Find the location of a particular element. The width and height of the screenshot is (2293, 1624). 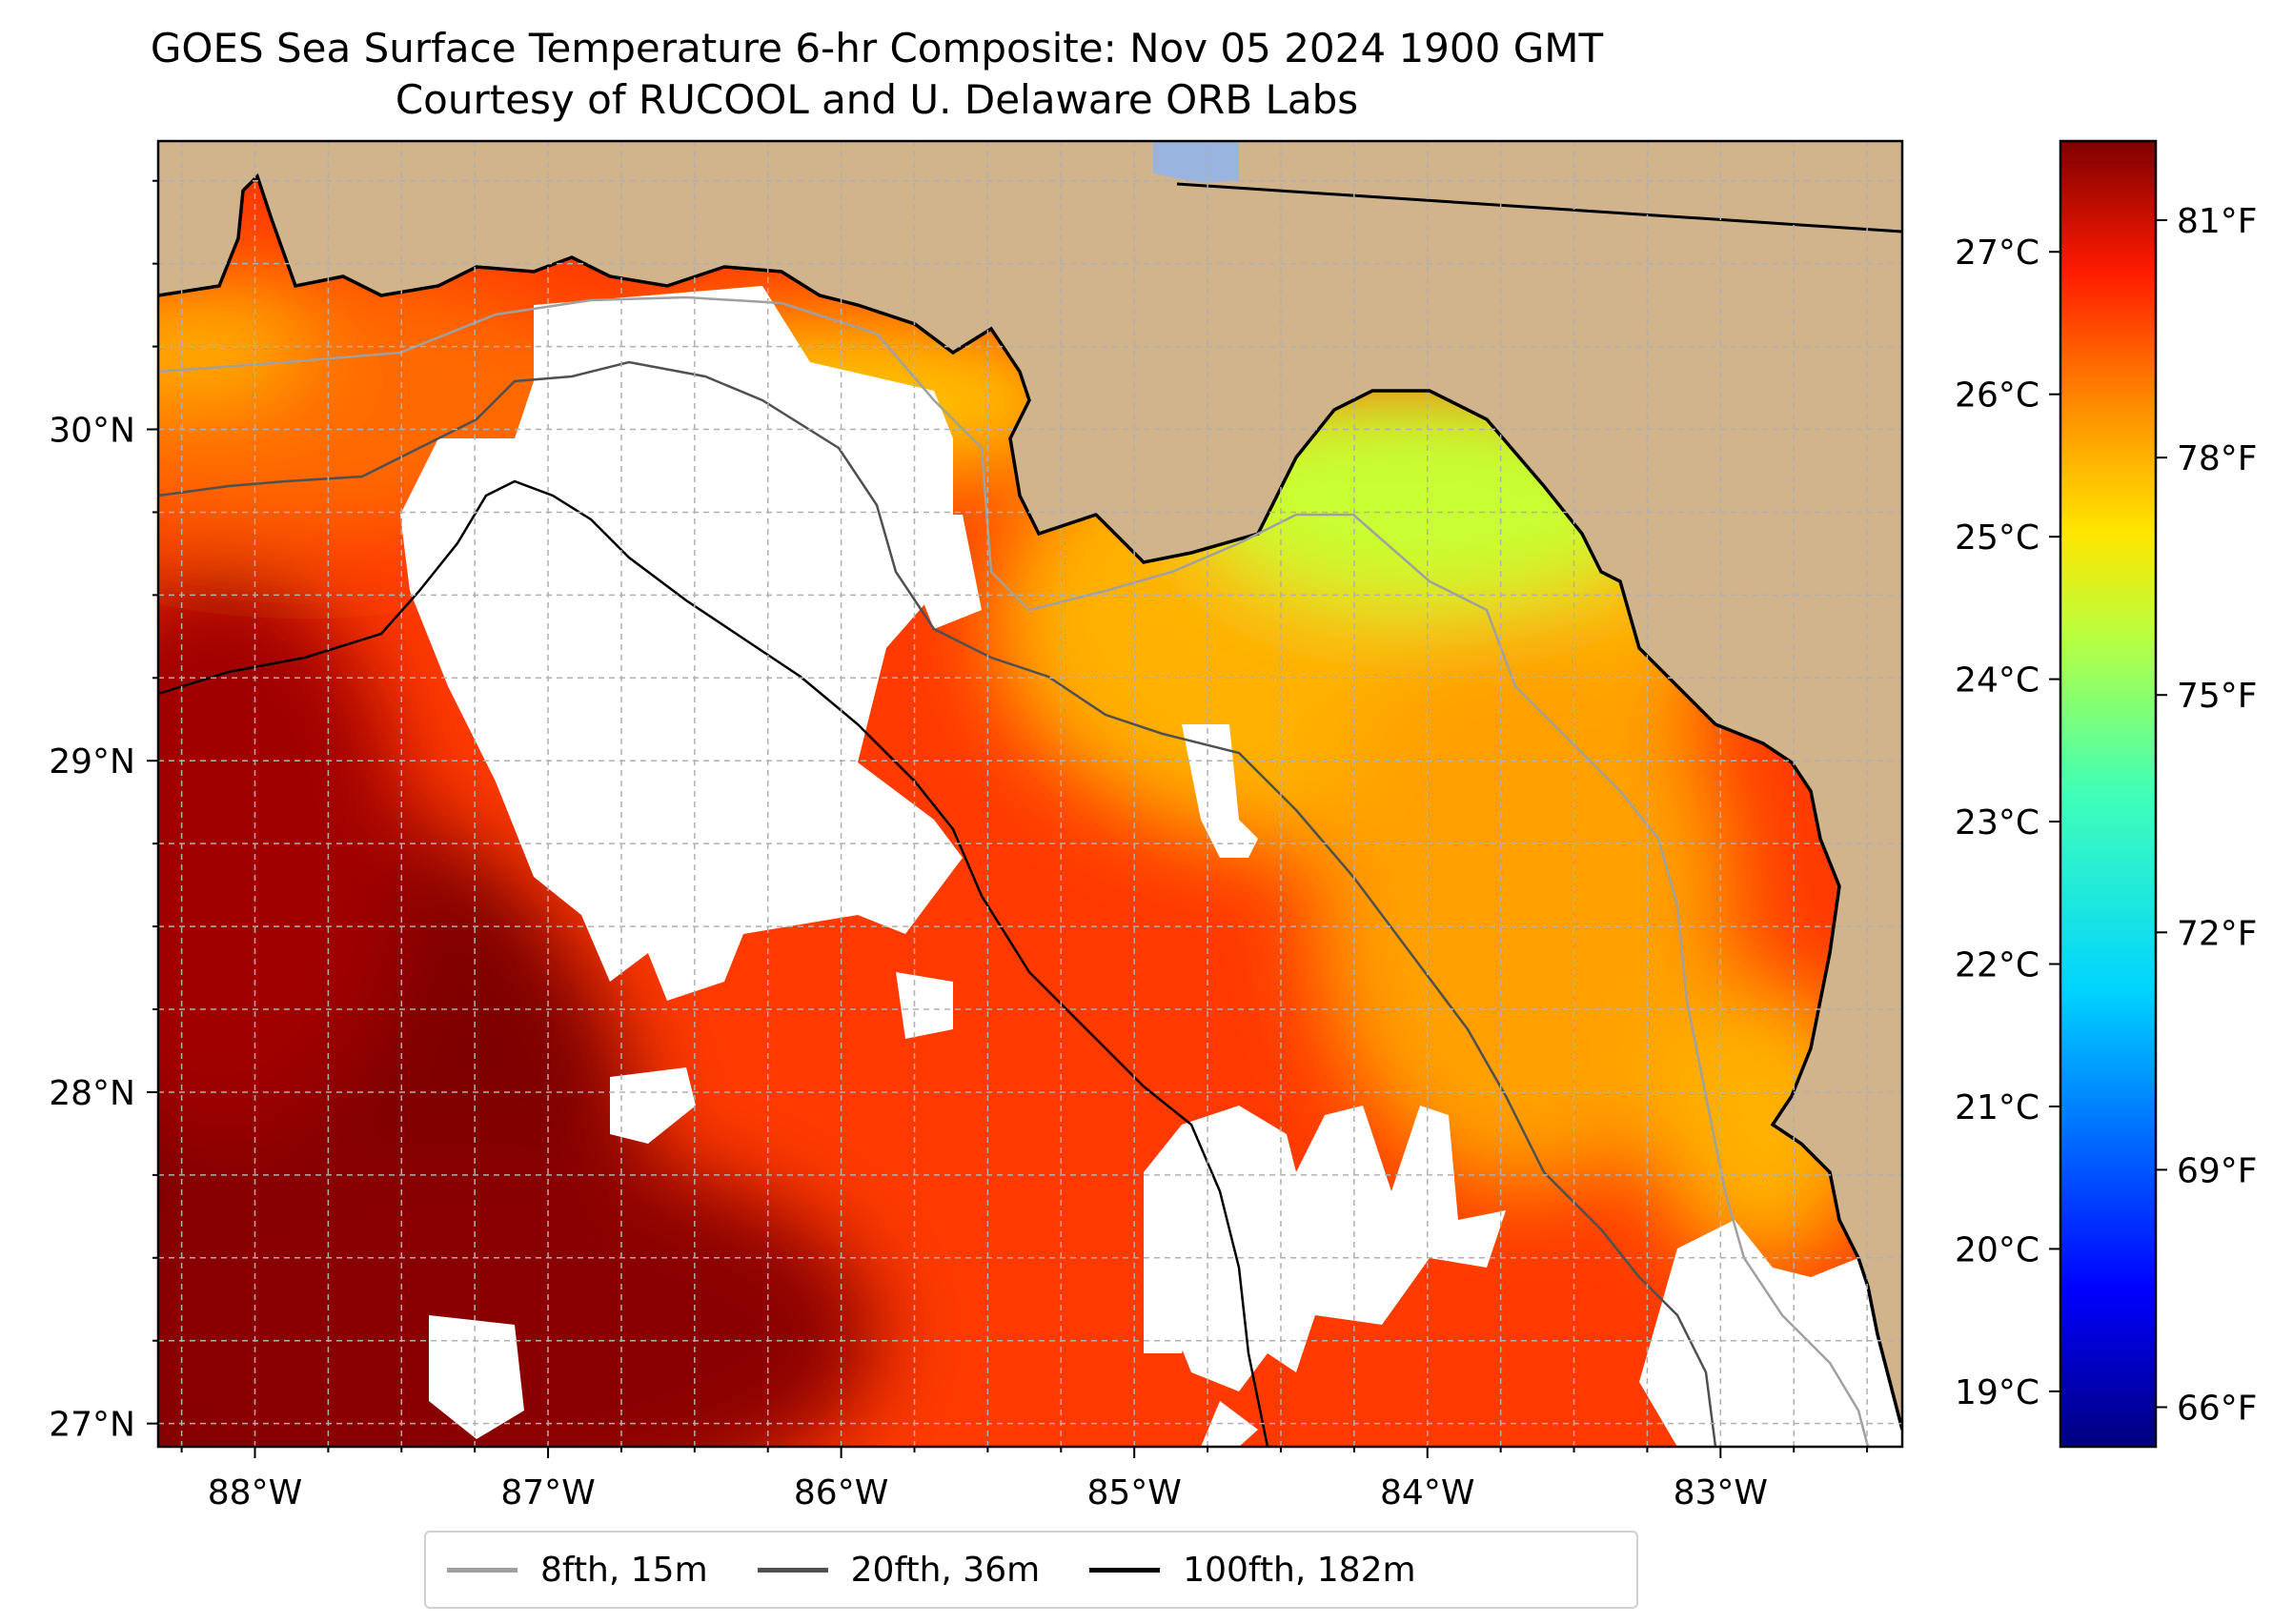

sst-cool-west is located at coordinates (232, 343).